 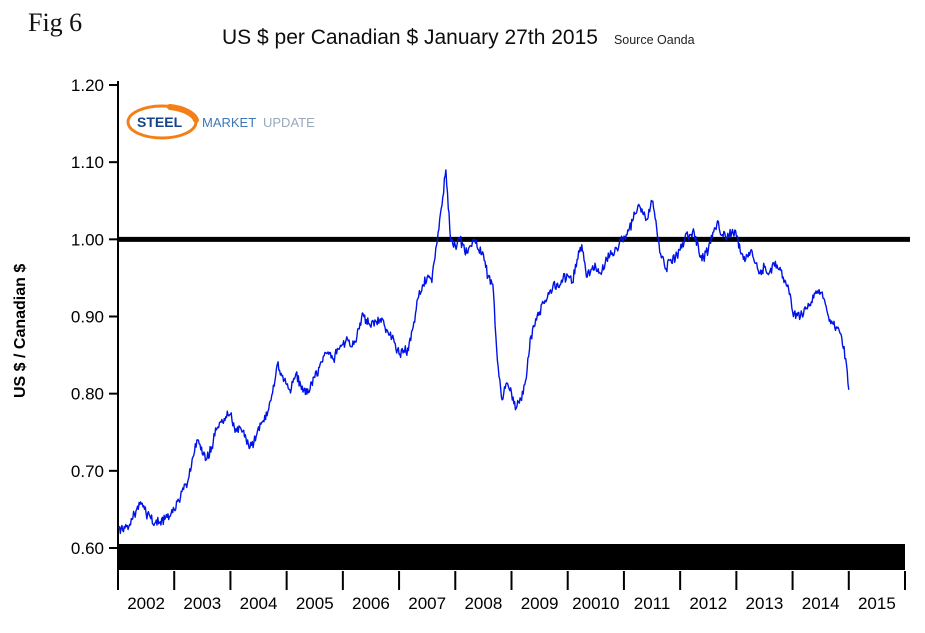 What do you see at coordinates (87, 471) in the screenshot?
I see `y-tick-label: 0.70` at bounding box center [87, 471].